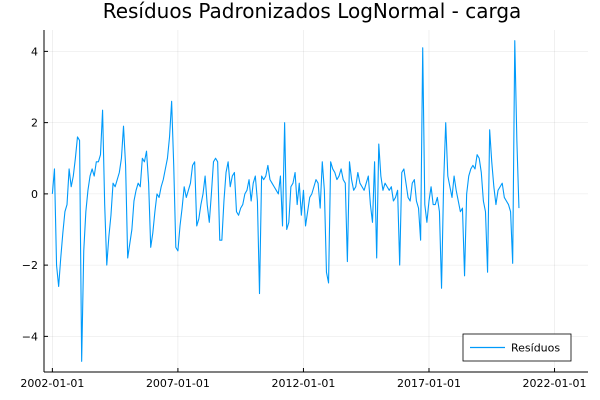 This screenshot has height=400, width=600. What do you see at coordinates (555, 383) in the screenshot?
I see `x-tick-label: 2022-01-01` at bounding box center [555, 383].